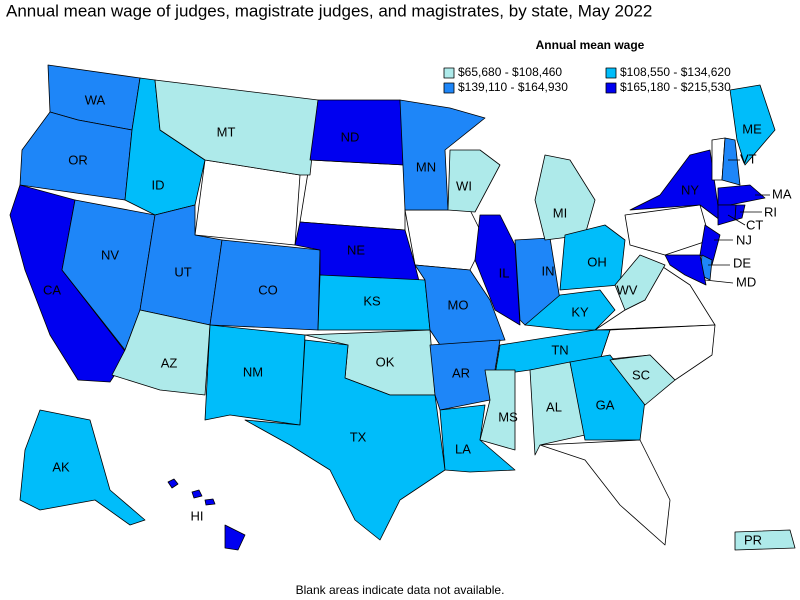  Describe the element at coordinates (463, 448) in the screenshot. I see `state-label: LA` at that location.